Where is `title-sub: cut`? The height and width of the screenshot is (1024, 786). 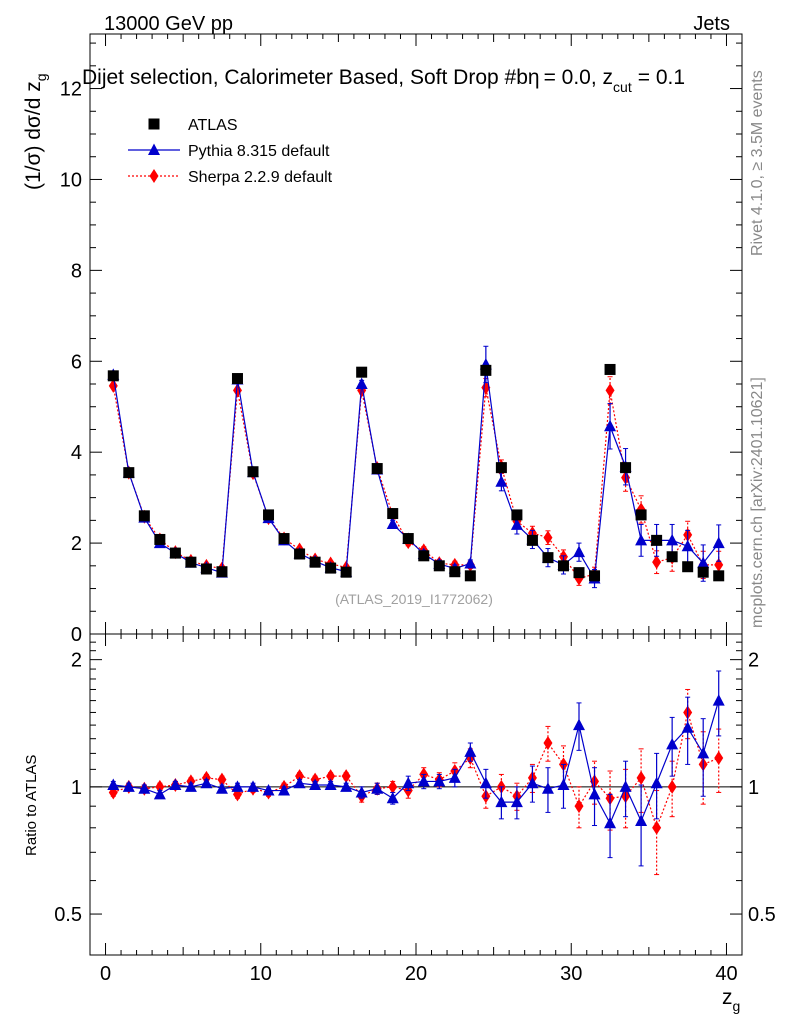
title-sub: cut is located at coordinates (622, 87).